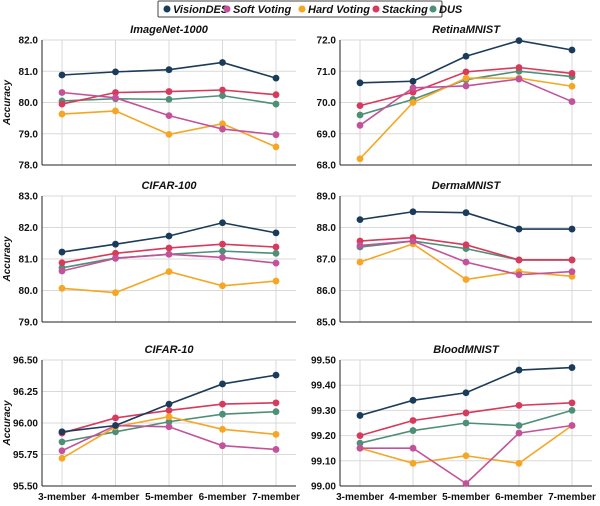 This screenshot has height=506, width=600. I want to click on y-tick-label: 99.20, so click(323, 436).